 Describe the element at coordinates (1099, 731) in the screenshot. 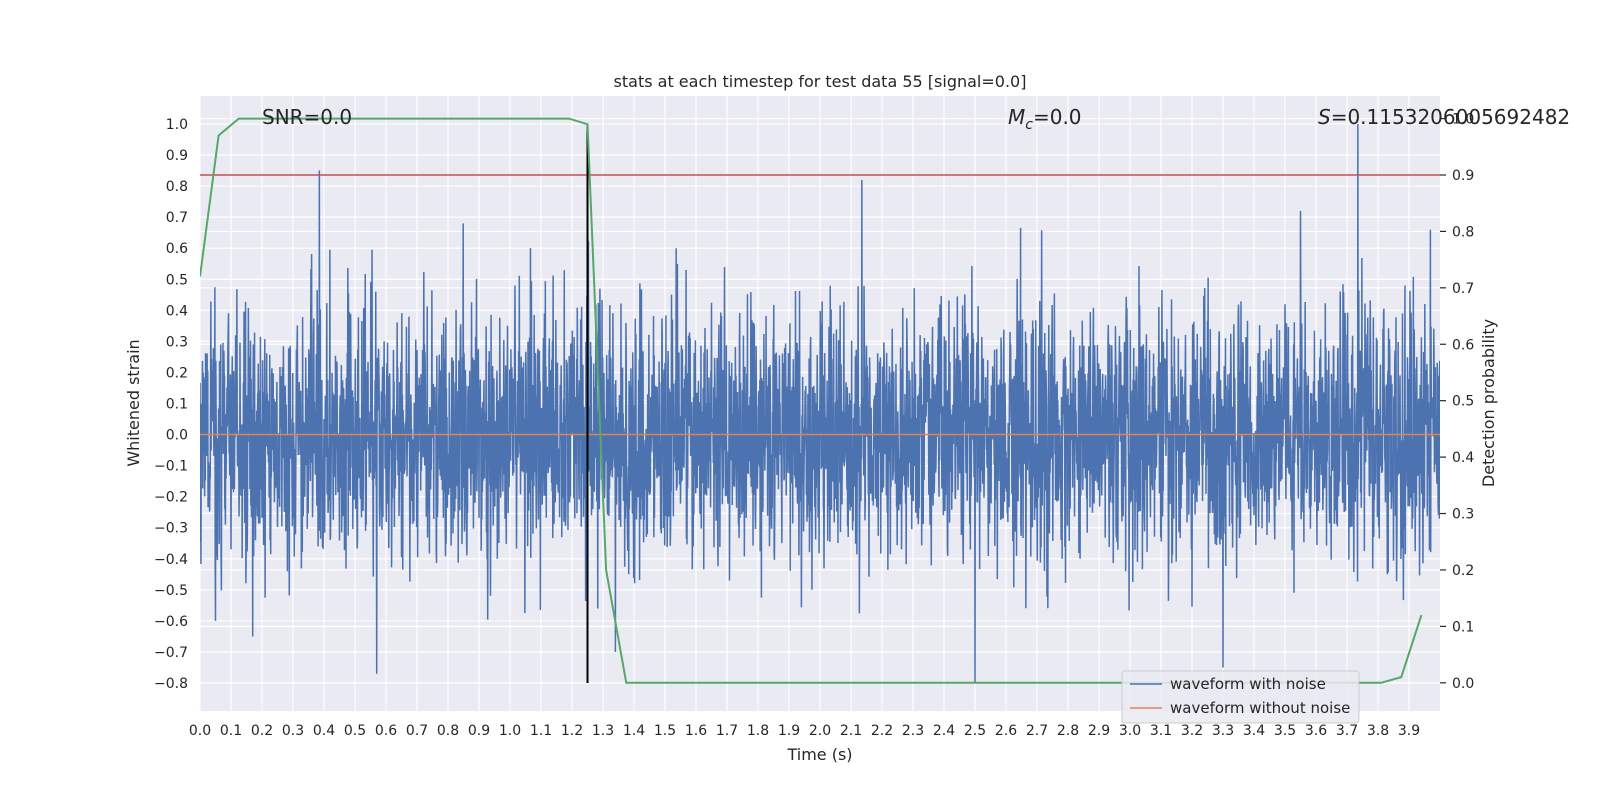

I see `x-tick-label: 2.9` at that location.